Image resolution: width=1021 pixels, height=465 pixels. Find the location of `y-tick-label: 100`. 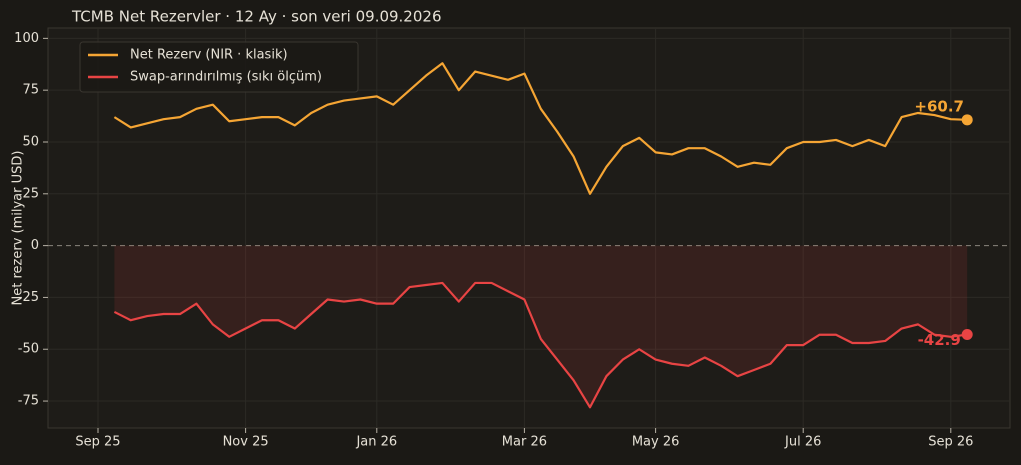

y-tick-label: 100 is located at coordinates (26, 38).